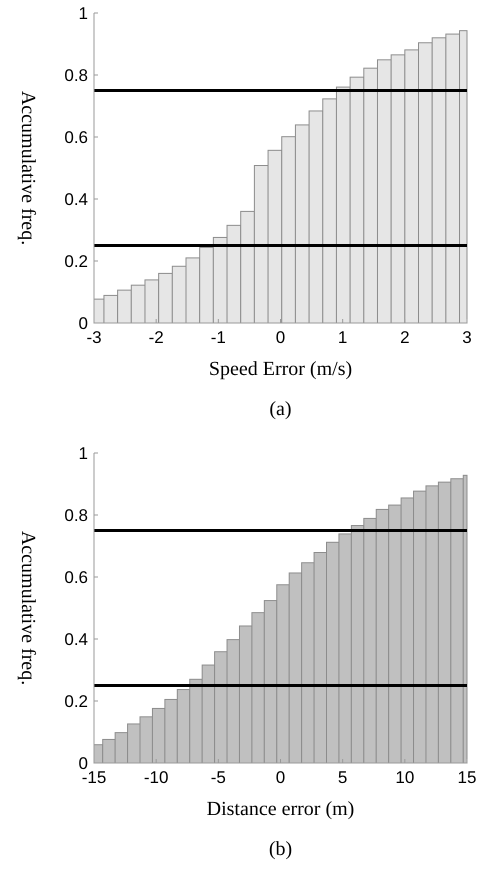 This screenshot has width=484, height=872. What do you see at coordinates (218, 337) in the screenshot?
I see `x-tick-label: -1` at bounding box center [218, 337].